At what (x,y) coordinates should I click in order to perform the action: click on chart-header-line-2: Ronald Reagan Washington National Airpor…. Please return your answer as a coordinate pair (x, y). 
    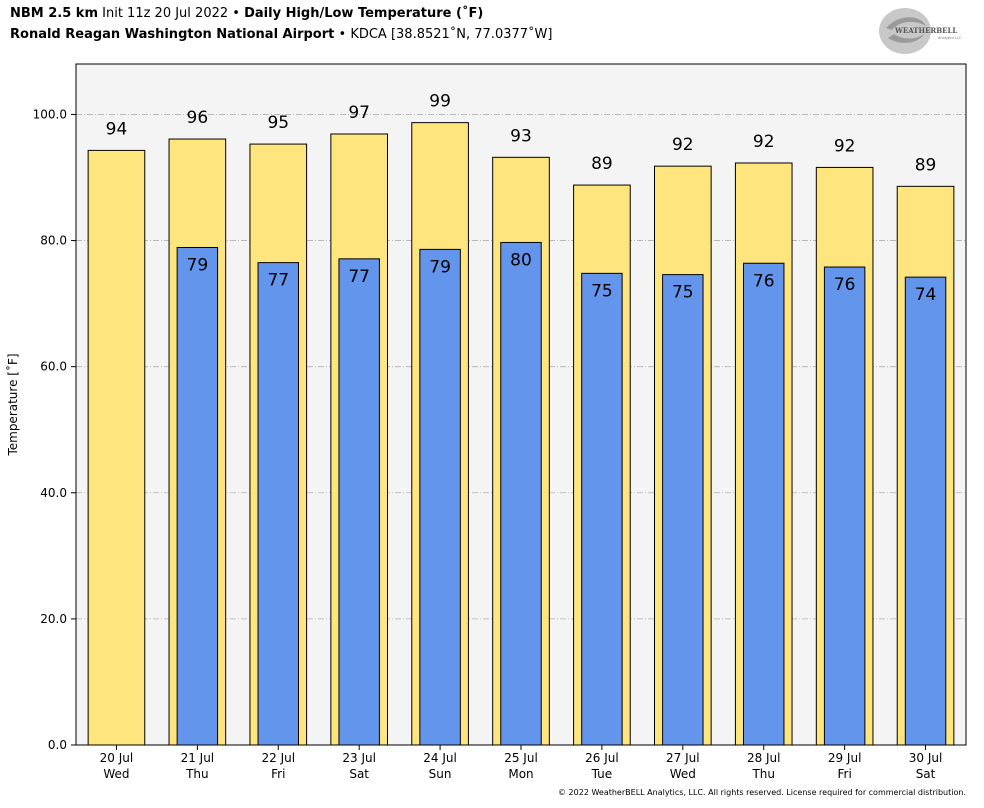
    Looking at the image, I should click on (281, 34).